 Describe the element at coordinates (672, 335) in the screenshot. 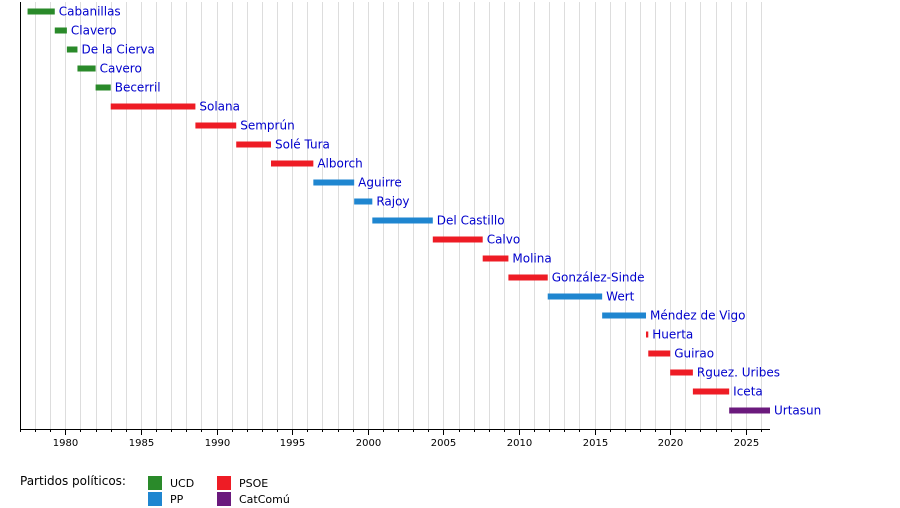

I see `minister-label: Huerta` at that location.